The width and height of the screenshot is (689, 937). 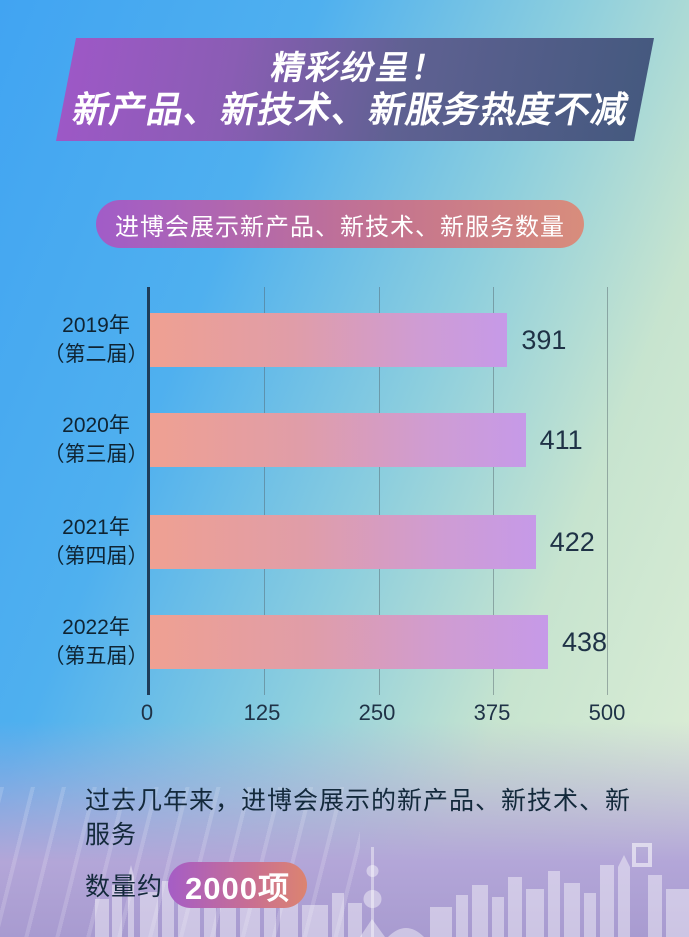 What do you see at coordinates (96, 354) in the screenshot?
I see `category-session: （第二届）` at bounding box center [96, 354].